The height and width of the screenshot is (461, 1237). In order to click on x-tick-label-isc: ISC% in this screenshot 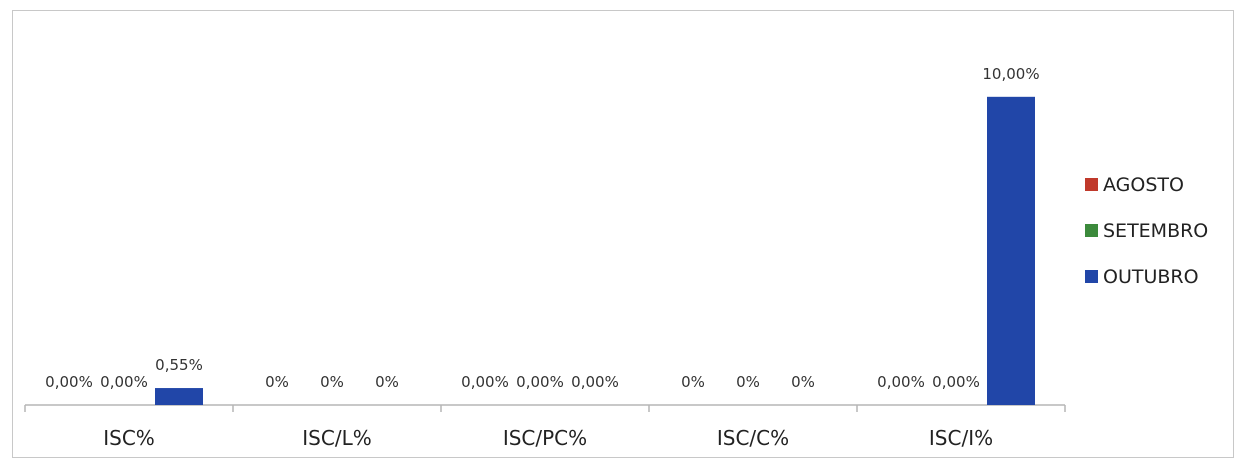, I will do `click(129, 438)`.